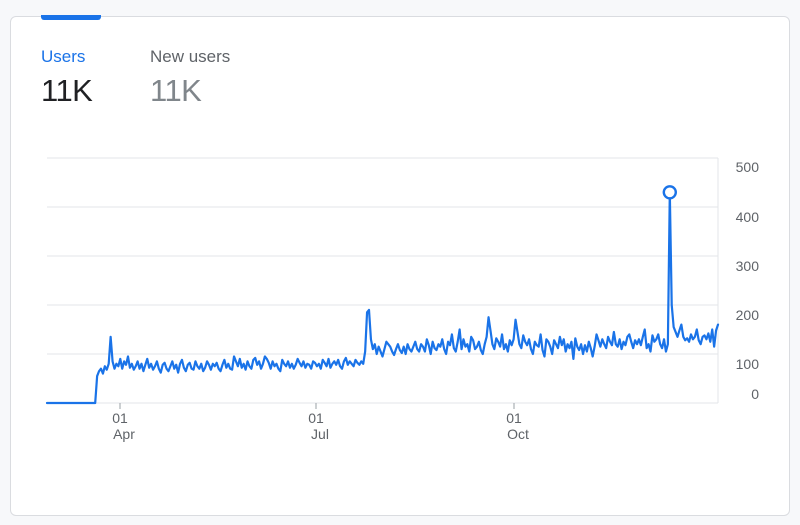 The height and width of the screenshot is (525, 800). Describe the element at coordinates (755, 394) in the screenshot. I see `y-tick-label: 0` at that location.